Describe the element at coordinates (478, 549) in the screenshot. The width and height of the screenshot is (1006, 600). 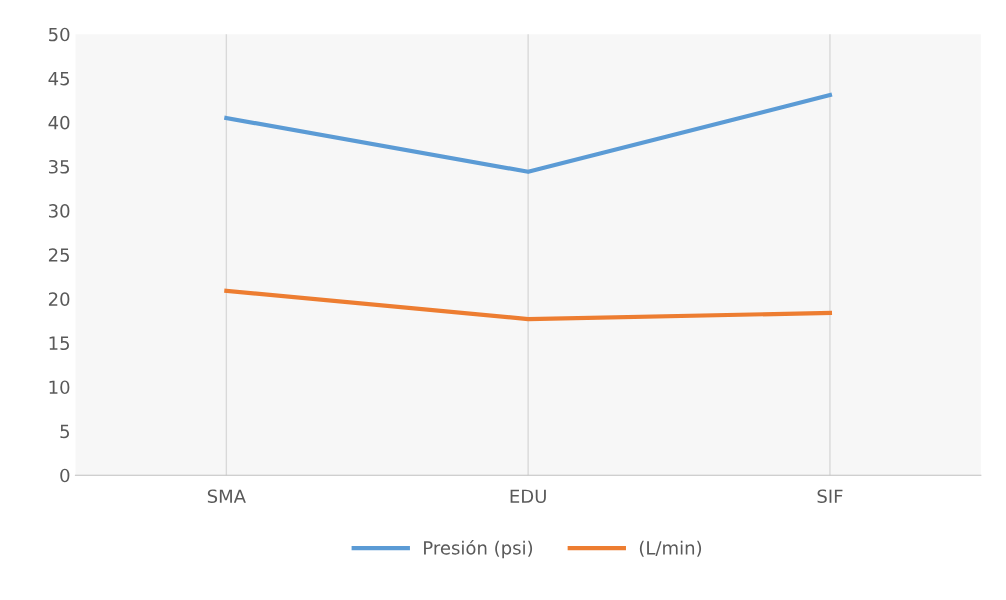
I see `legend-label: Presión (psi)` at that location.